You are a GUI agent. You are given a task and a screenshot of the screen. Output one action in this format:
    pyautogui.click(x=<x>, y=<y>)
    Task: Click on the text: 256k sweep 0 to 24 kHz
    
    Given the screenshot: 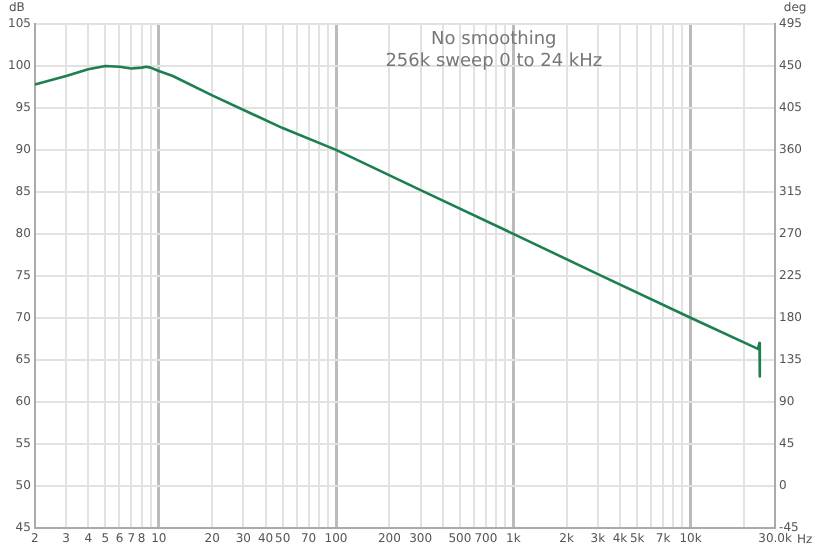 What is the action you would take?
    pyautogui.click(x=494, y=61)
    